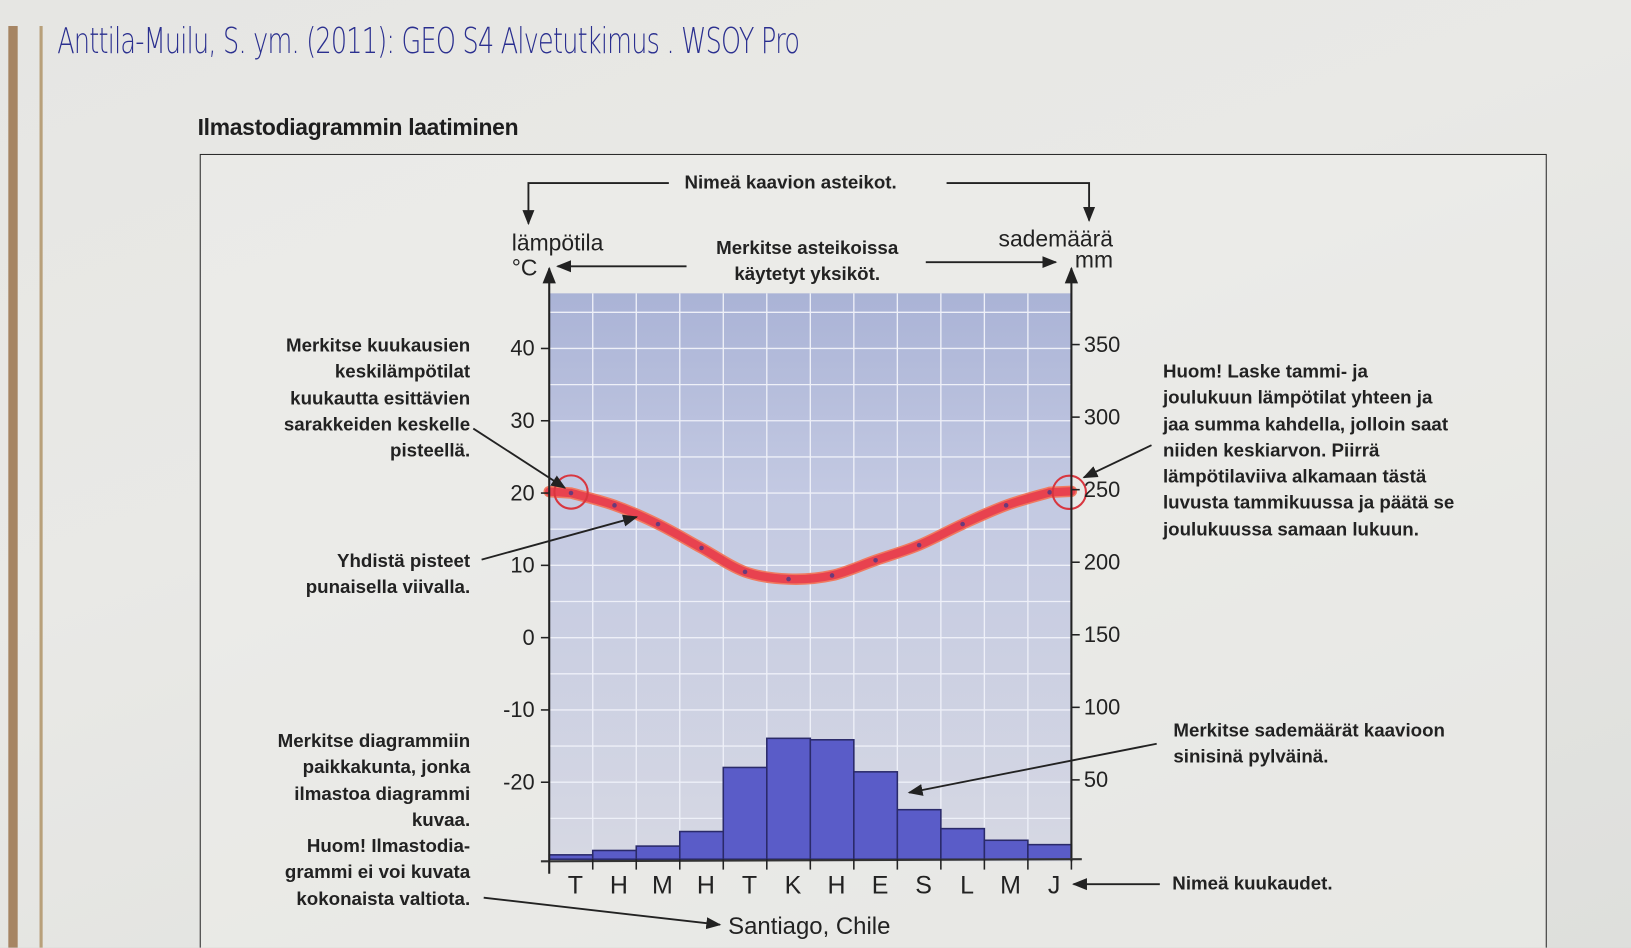 This screenshot has width=1631, height=948. What do you see at coordinates (1294, 477) in the screenshot?
I see `text-line: lämpötilaviiva alkamaan tästä` at bounding box center [1294, 477].